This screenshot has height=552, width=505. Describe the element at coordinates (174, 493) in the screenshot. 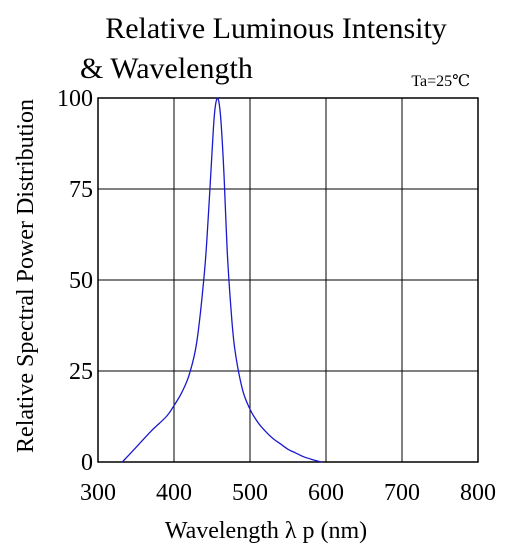

I see `x-tick-label: 400` at that location.